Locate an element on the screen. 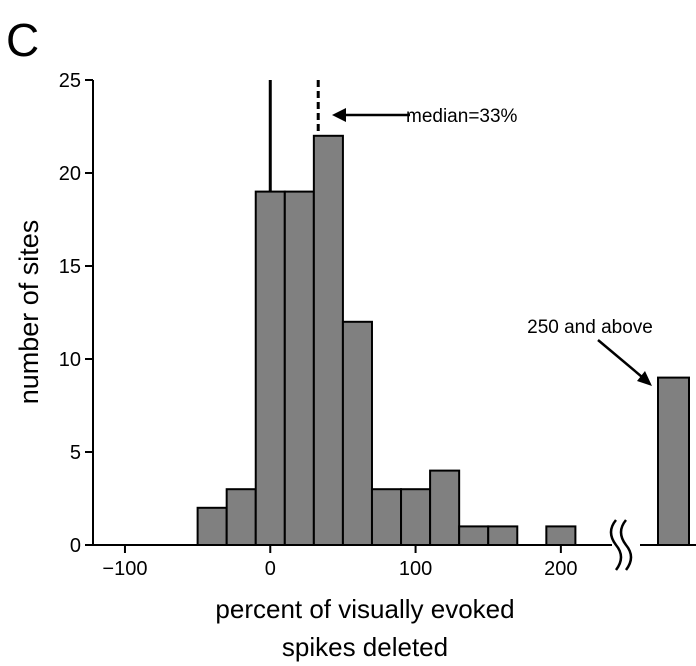  y-axis-label: number of sites is located at coordinates (29, 312).